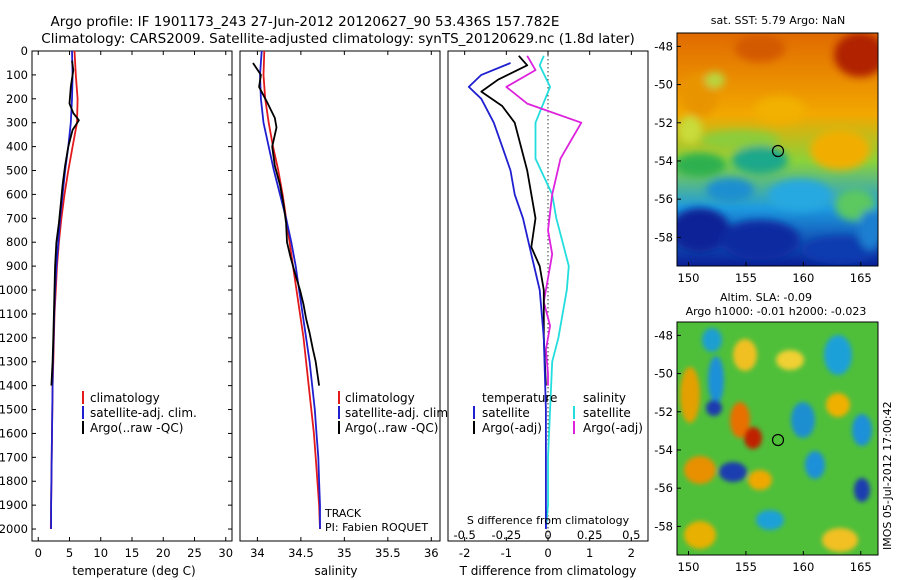 Image resolution: width=900 pixels, height=580 pixels. I want to click on depth-tick-label: 300, so click(17, 123).